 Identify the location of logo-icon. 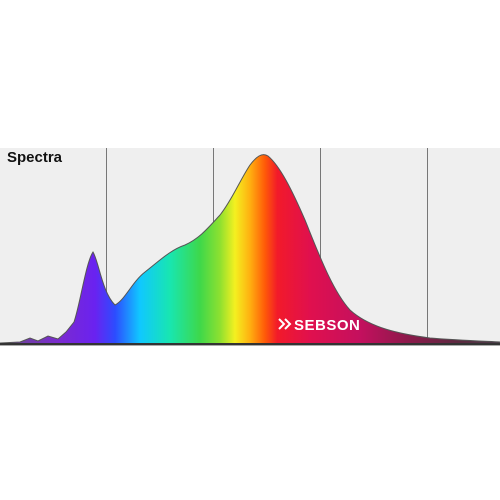
(285, 324).